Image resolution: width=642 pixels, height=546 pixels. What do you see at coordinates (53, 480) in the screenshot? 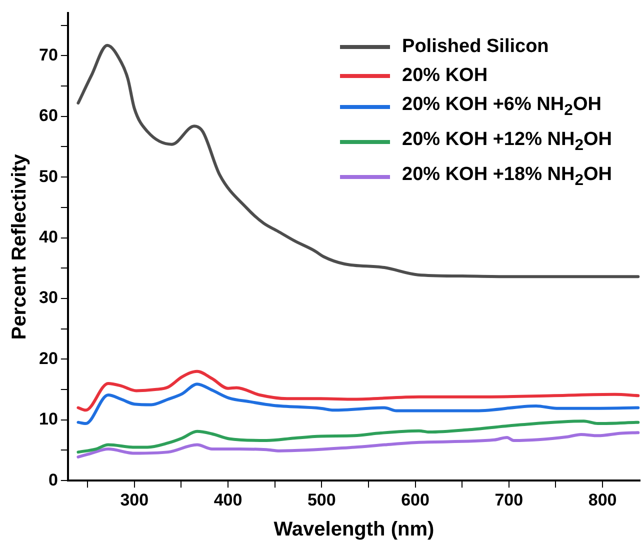
I see `y-tick-label: 0` at bounding box center [53, 480].